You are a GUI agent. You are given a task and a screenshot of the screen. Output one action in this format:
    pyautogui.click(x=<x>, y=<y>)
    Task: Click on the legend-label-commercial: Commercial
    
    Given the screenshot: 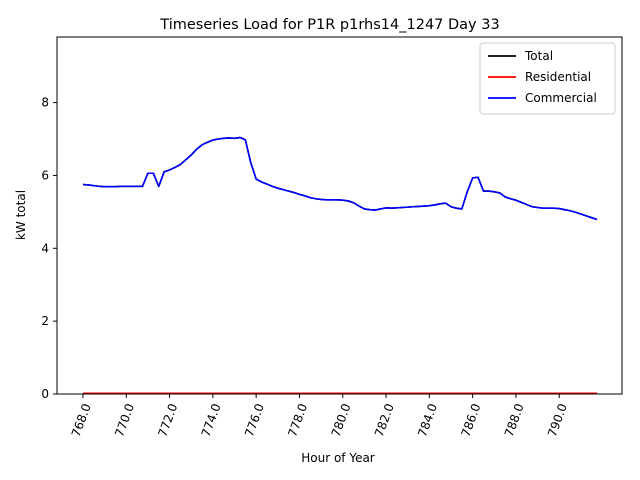 What is the action you would take?
    pyautogui.click(x=561, y=98)
    